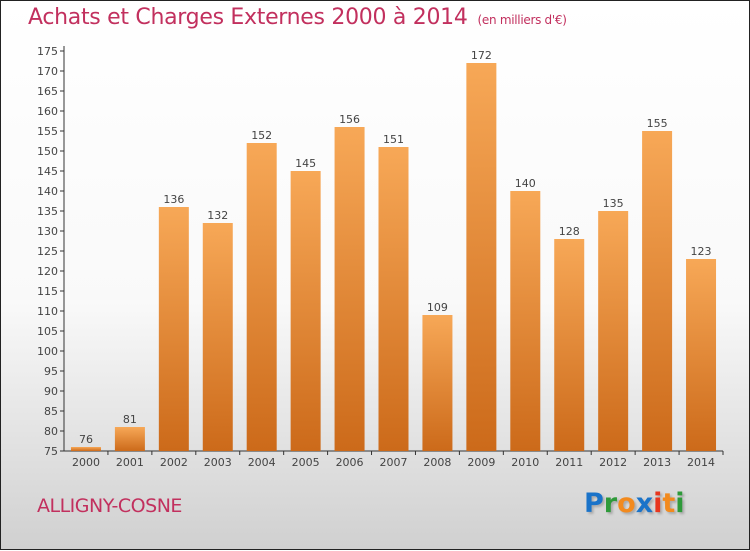  I want to click on x-tick-label: 2003, so click(218, 462).